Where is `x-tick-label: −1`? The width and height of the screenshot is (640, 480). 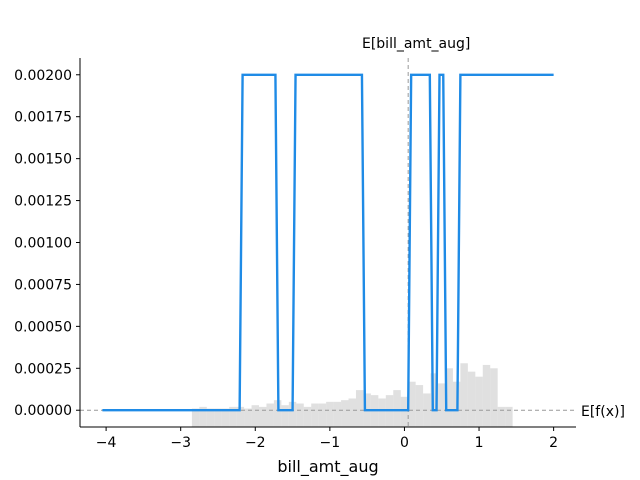
x-tick-label: −1 is located at coordinates (330, 443).